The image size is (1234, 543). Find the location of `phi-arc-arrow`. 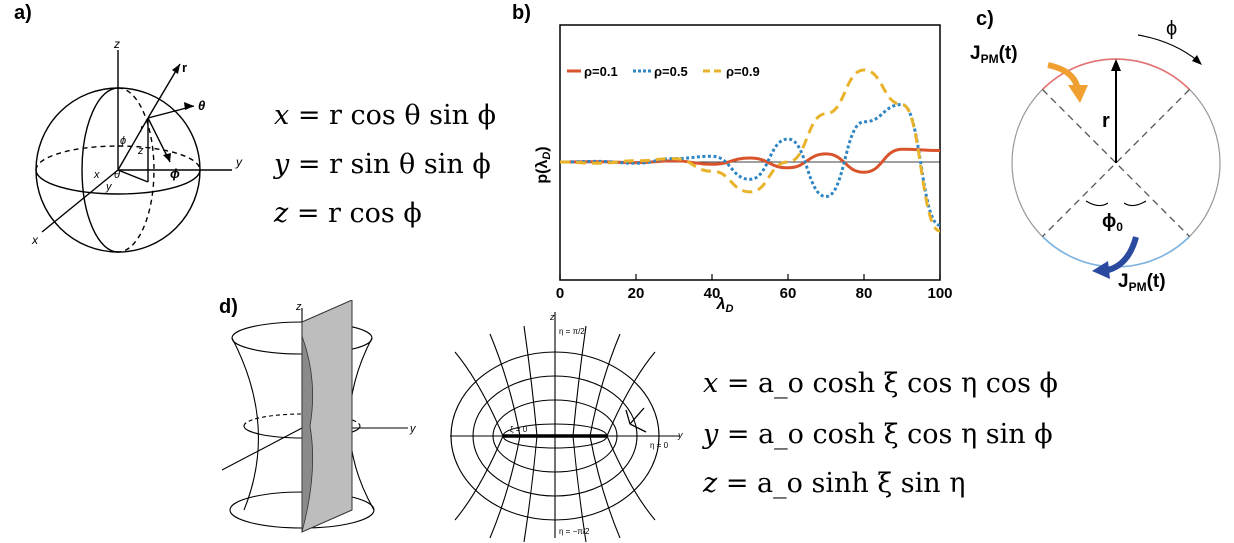

phi-arc-arrow is located at coordinates (1168, 48).